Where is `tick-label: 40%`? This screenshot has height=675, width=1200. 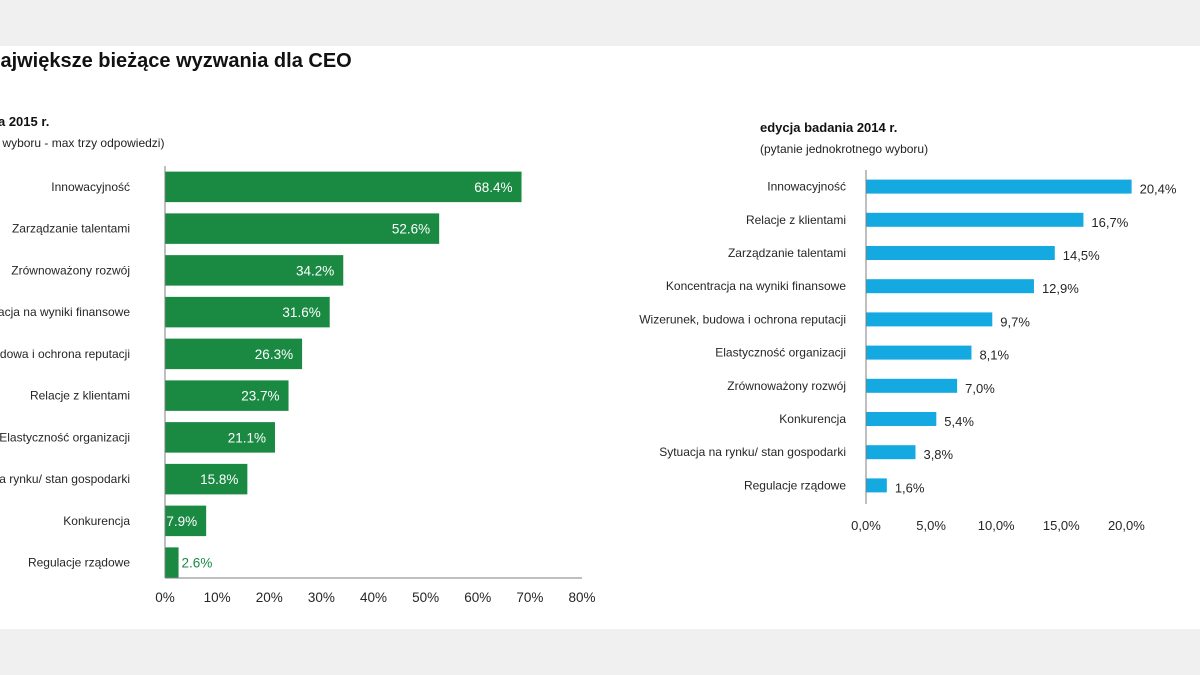 tick-label: 40% is located at coordinates (373, 597).